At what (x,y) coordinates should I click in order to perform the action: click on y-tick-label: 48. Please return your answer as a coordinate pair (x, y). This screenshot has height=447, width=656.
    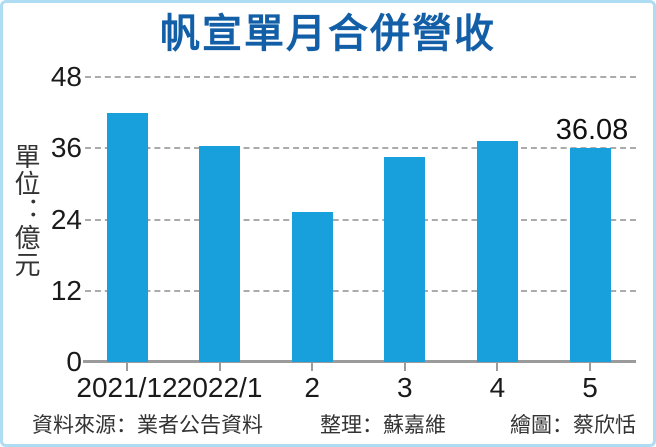
    Looking at the image, I should click on (66, 76).